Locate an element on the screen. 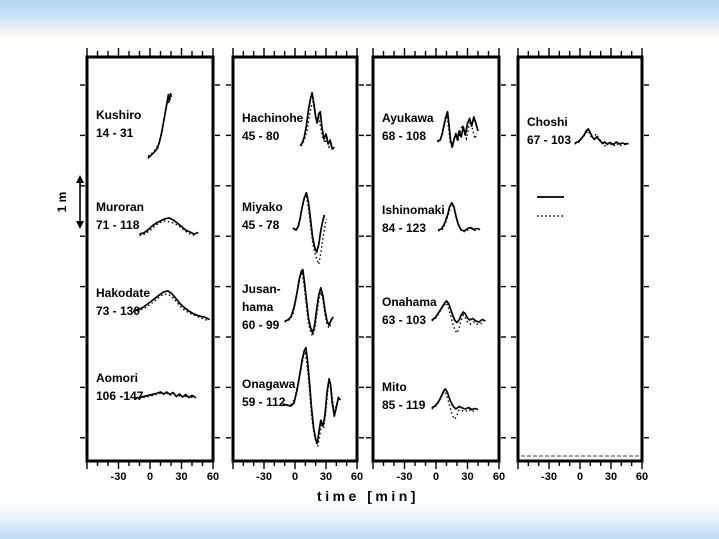 This screenshot has height=539, width=719. station-name-label: Hachinohe is located at coordinates (273, 118).